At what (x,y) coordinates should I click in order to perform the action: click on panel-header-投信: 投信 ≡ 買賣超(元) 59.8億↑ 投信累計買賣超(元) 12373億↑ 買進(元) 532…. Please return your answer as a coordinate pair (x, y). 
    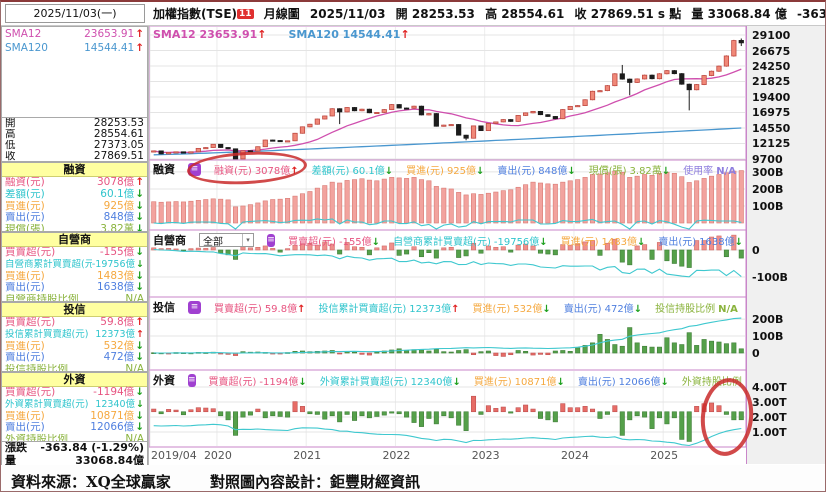
    Looking at the image, I should click on (448, 307).